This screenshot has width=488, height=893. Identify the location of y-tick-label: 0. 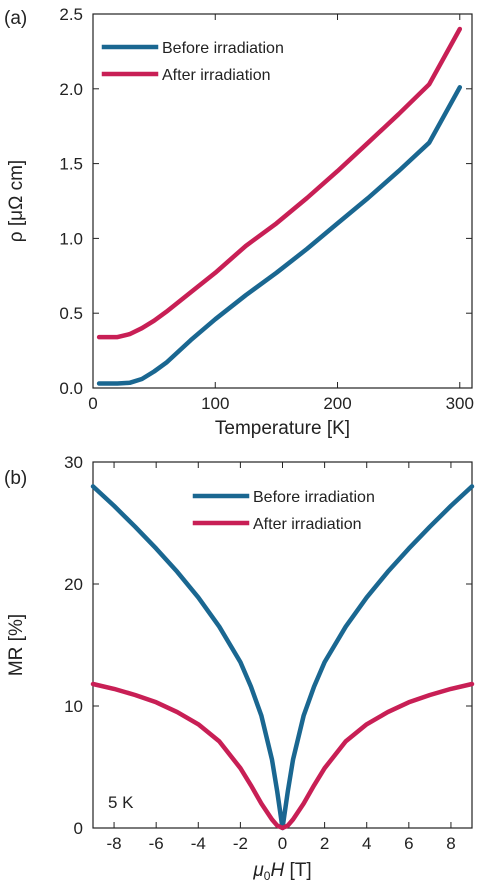
(78, 828).